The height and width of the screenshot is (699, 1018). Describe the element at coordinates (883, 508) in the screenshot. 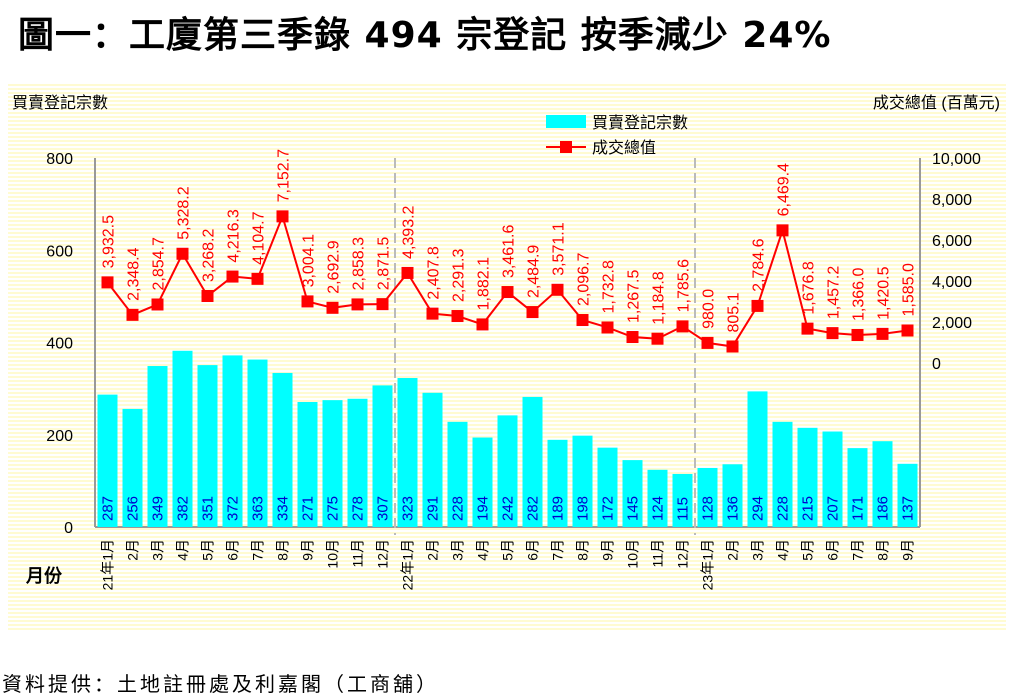

I see `bar-value-label: 186` at that location.